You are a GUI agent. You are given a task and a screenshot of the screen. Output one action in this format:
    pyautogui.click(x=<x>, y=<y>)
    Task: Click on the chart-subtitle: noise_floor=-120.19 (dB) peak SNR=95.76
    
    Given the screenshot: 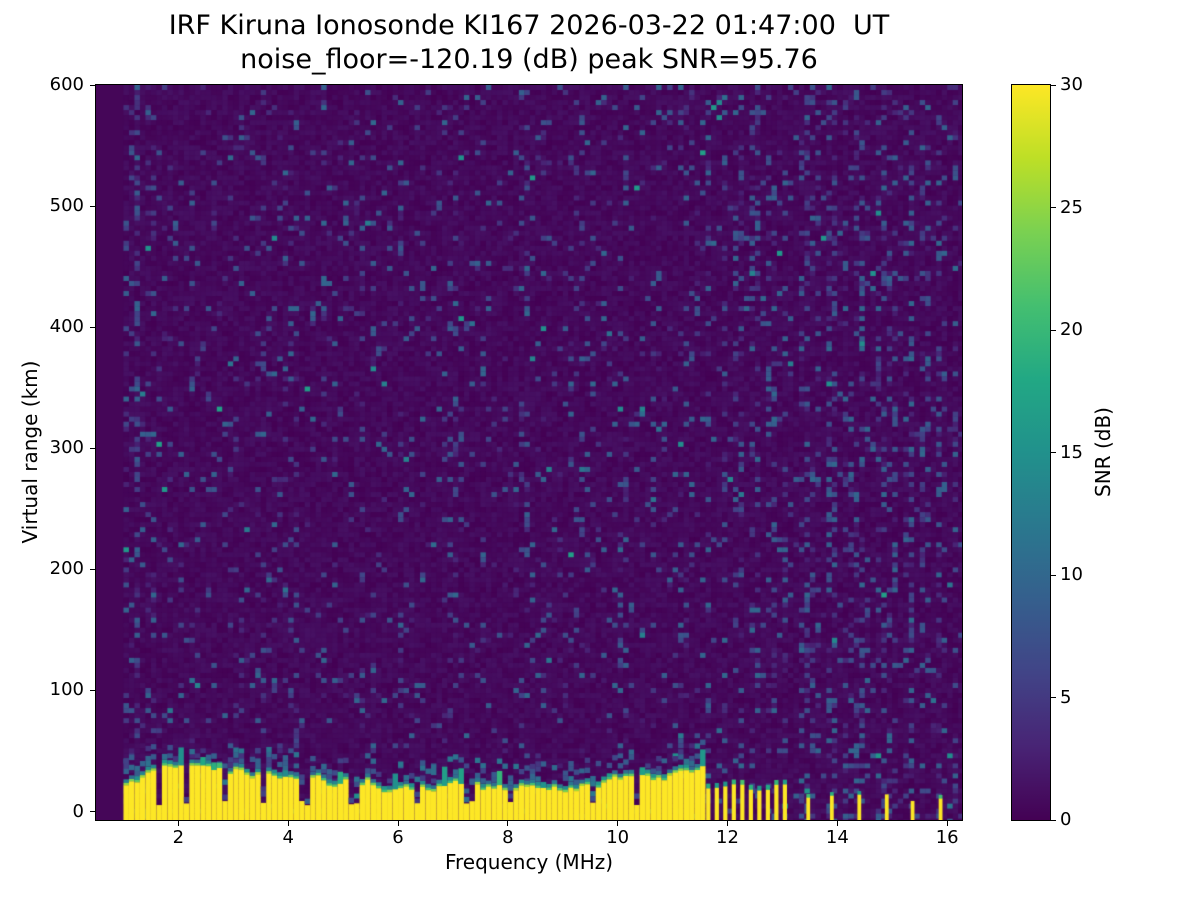 What is the action you would take?
    pyautogui.click(x=529, y=59)
    